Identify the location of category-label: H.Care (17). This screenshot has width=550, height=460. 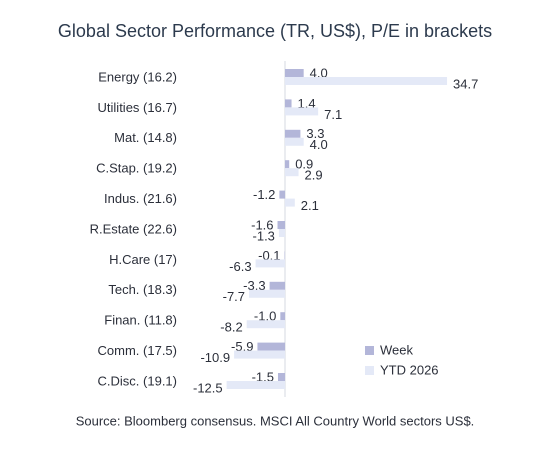
(143, 259).